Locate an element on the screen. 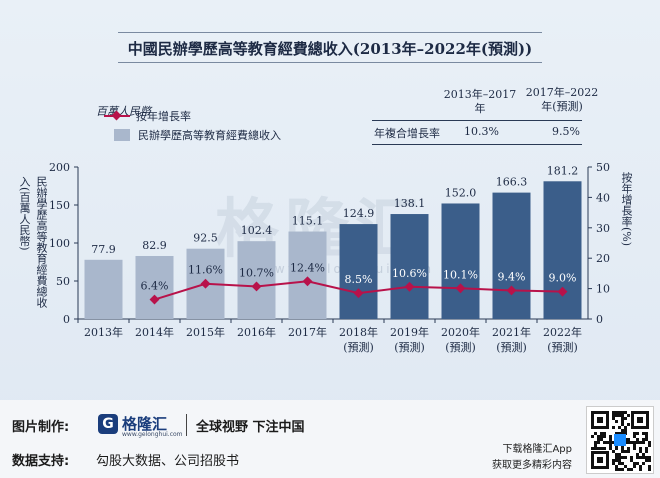  growth-rate-label: 8.5% is located at coordinates (359, 279).